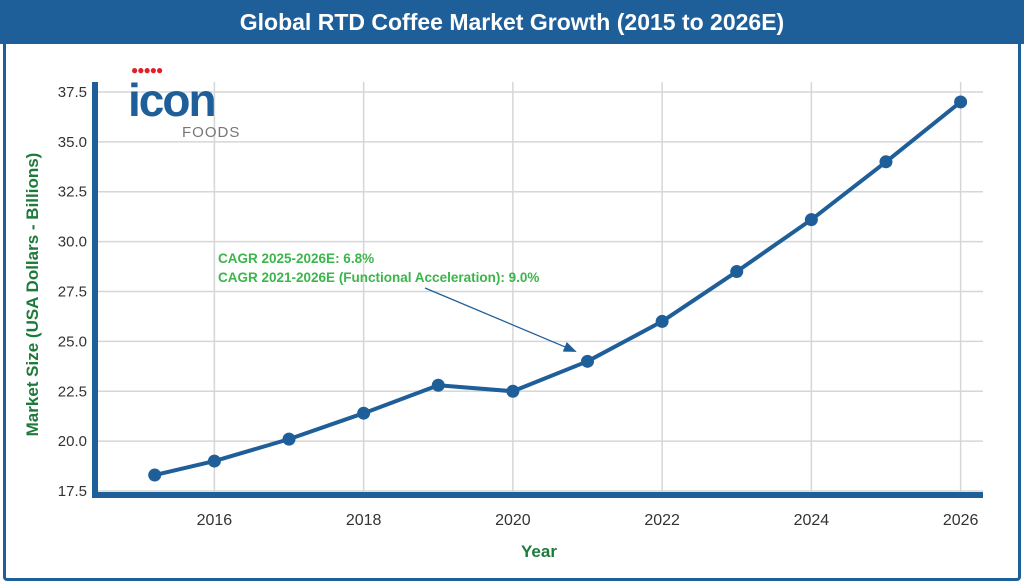  I want to click on x-tick-label: 2020, so click(513, 520).